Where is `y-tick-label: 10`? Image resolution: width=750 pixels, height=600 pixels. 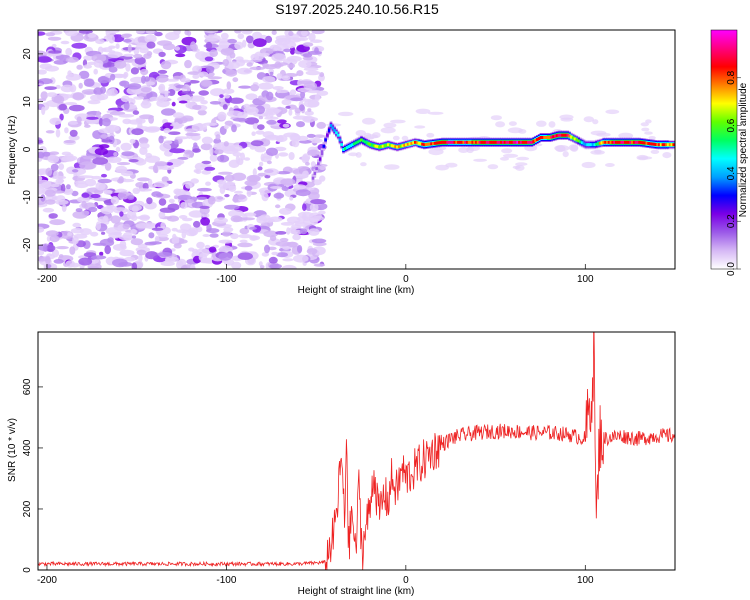
y-tick-label: 10 is located at coordinates (27, 102).